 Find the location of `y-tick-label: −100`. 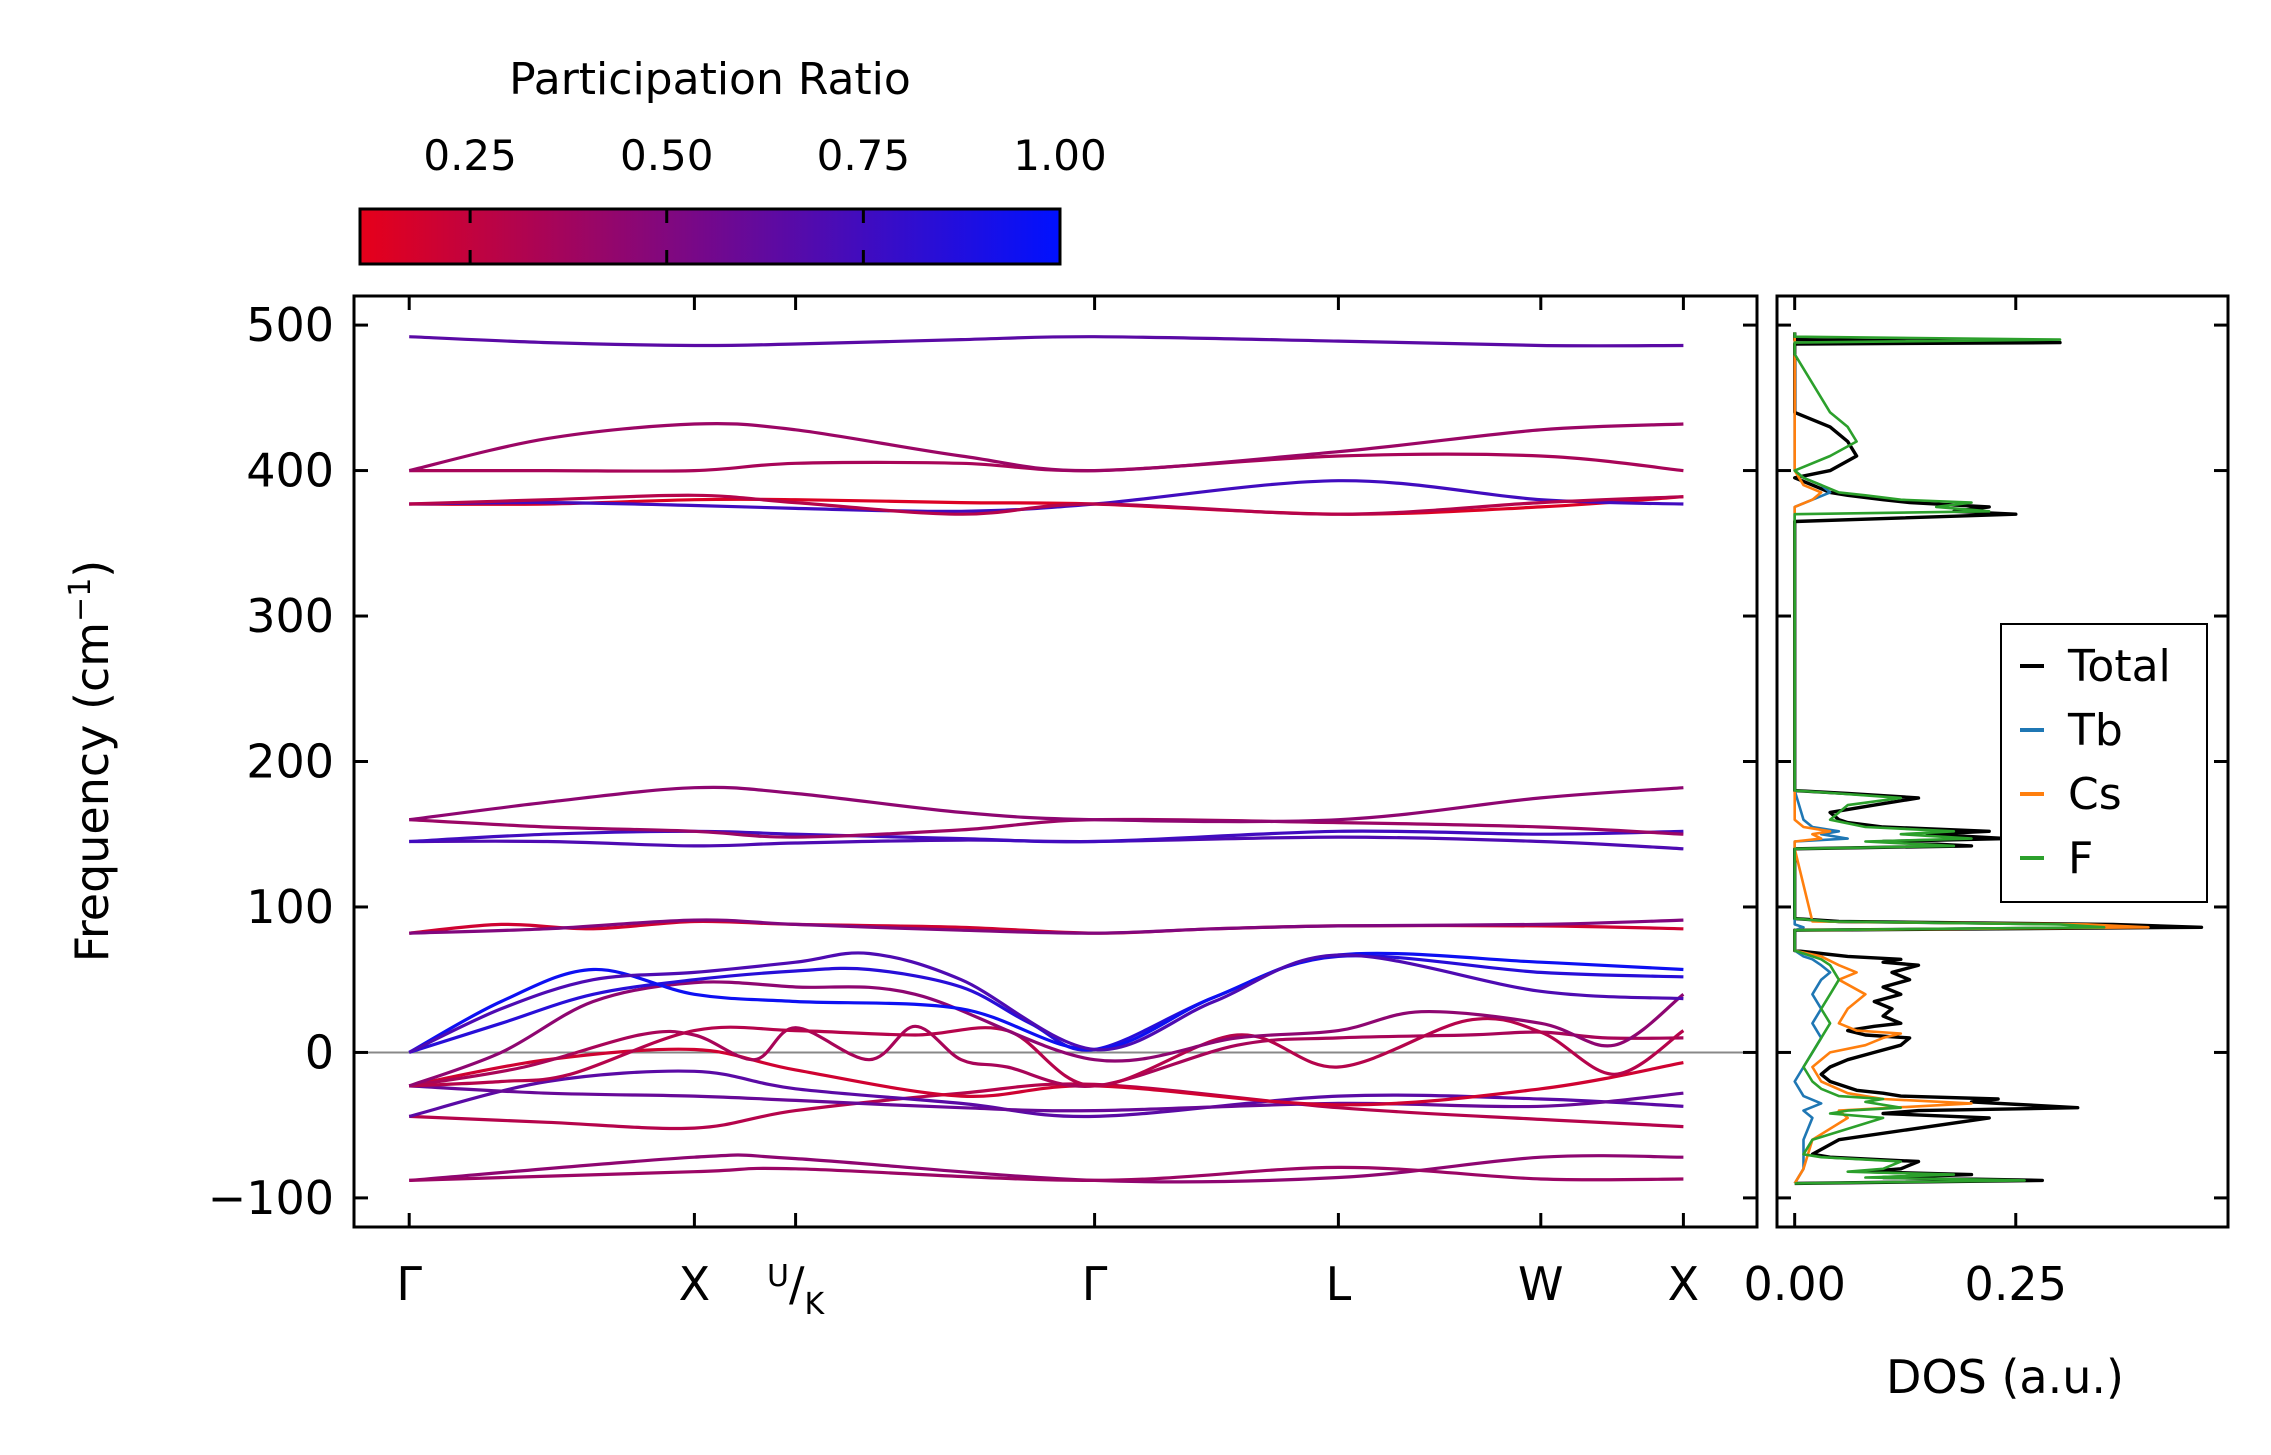

y-tick-label: −100 is located at coordinates (271, 1198).